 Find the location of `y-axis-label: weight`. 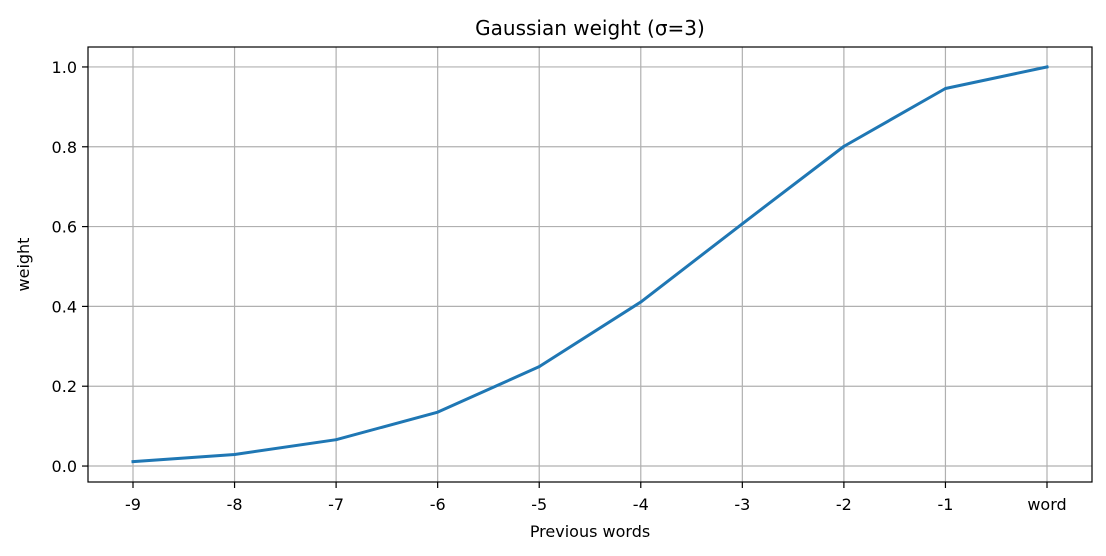

y-axis-label: weight is located at coordinates (23, 265).